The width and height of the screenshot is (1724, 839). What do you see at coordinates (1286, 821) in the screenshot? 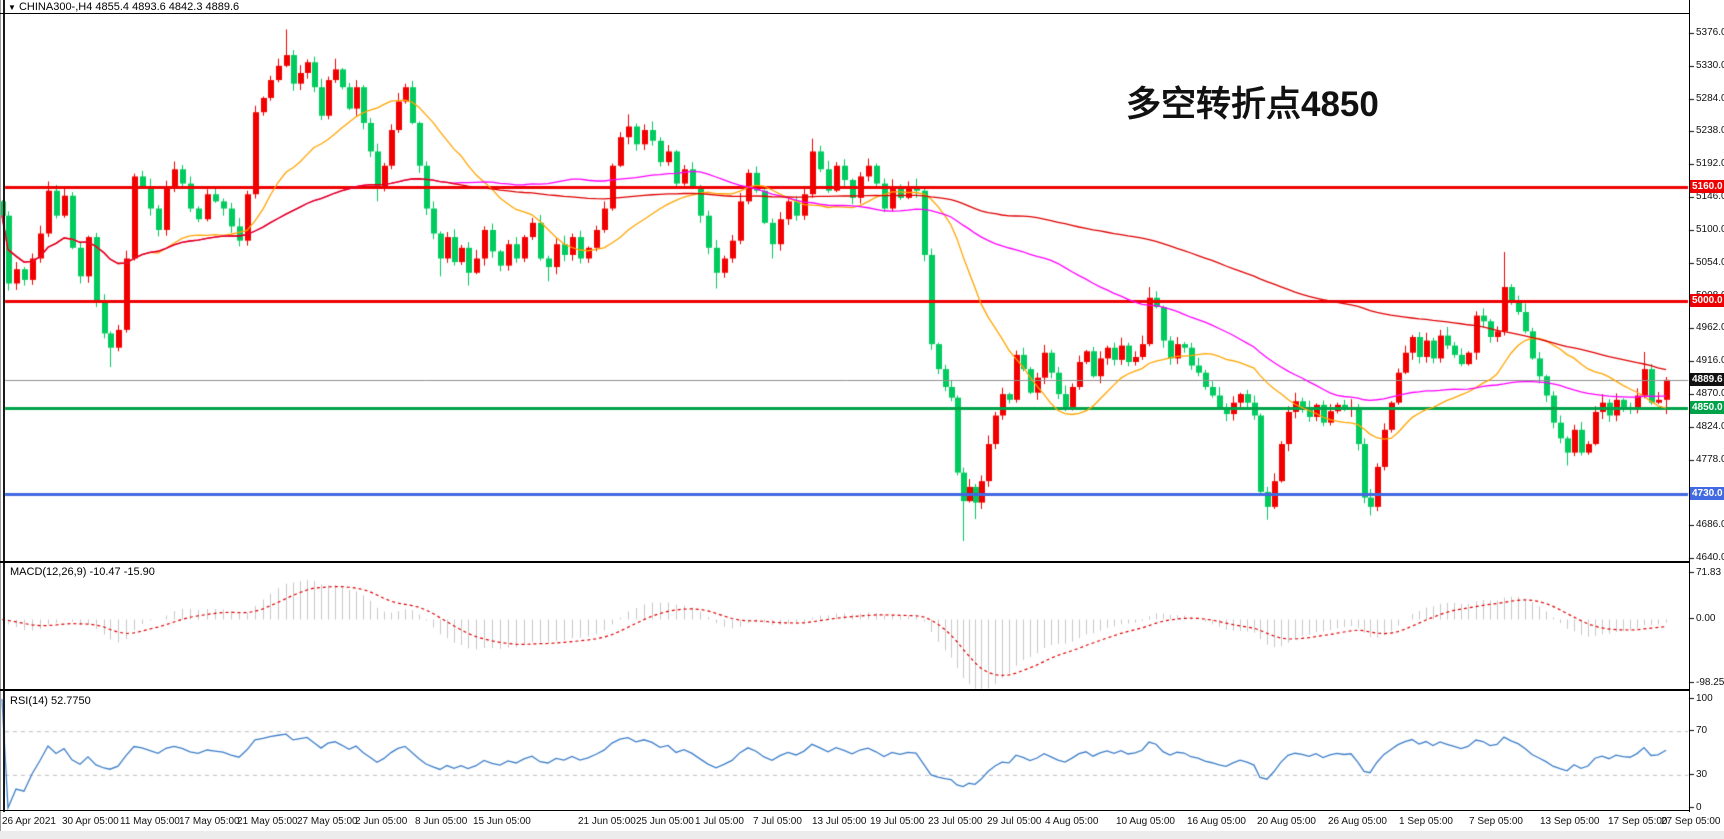
I see `time-axis-label: 20 Aug 05:00` at bounding box center [1286, 821].